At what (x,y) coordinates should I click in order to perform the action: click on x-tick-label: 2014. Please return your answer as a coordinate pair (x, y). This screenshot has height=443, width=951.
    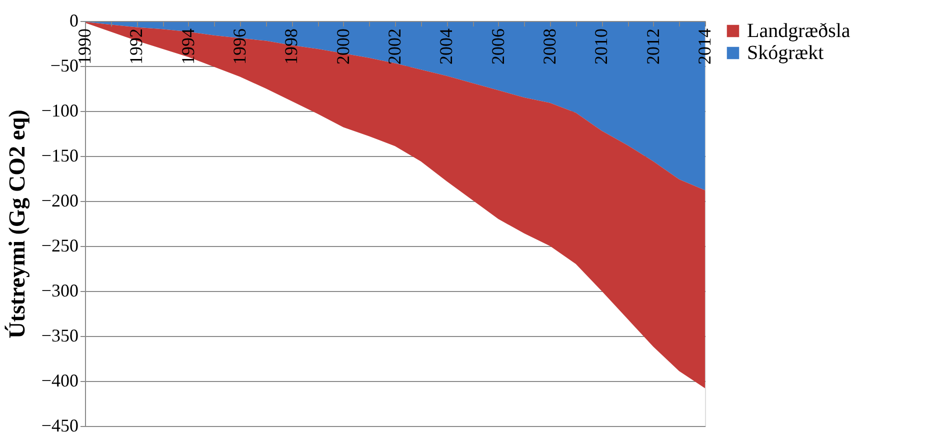
    Looking at the image, I should click on (704, 46).